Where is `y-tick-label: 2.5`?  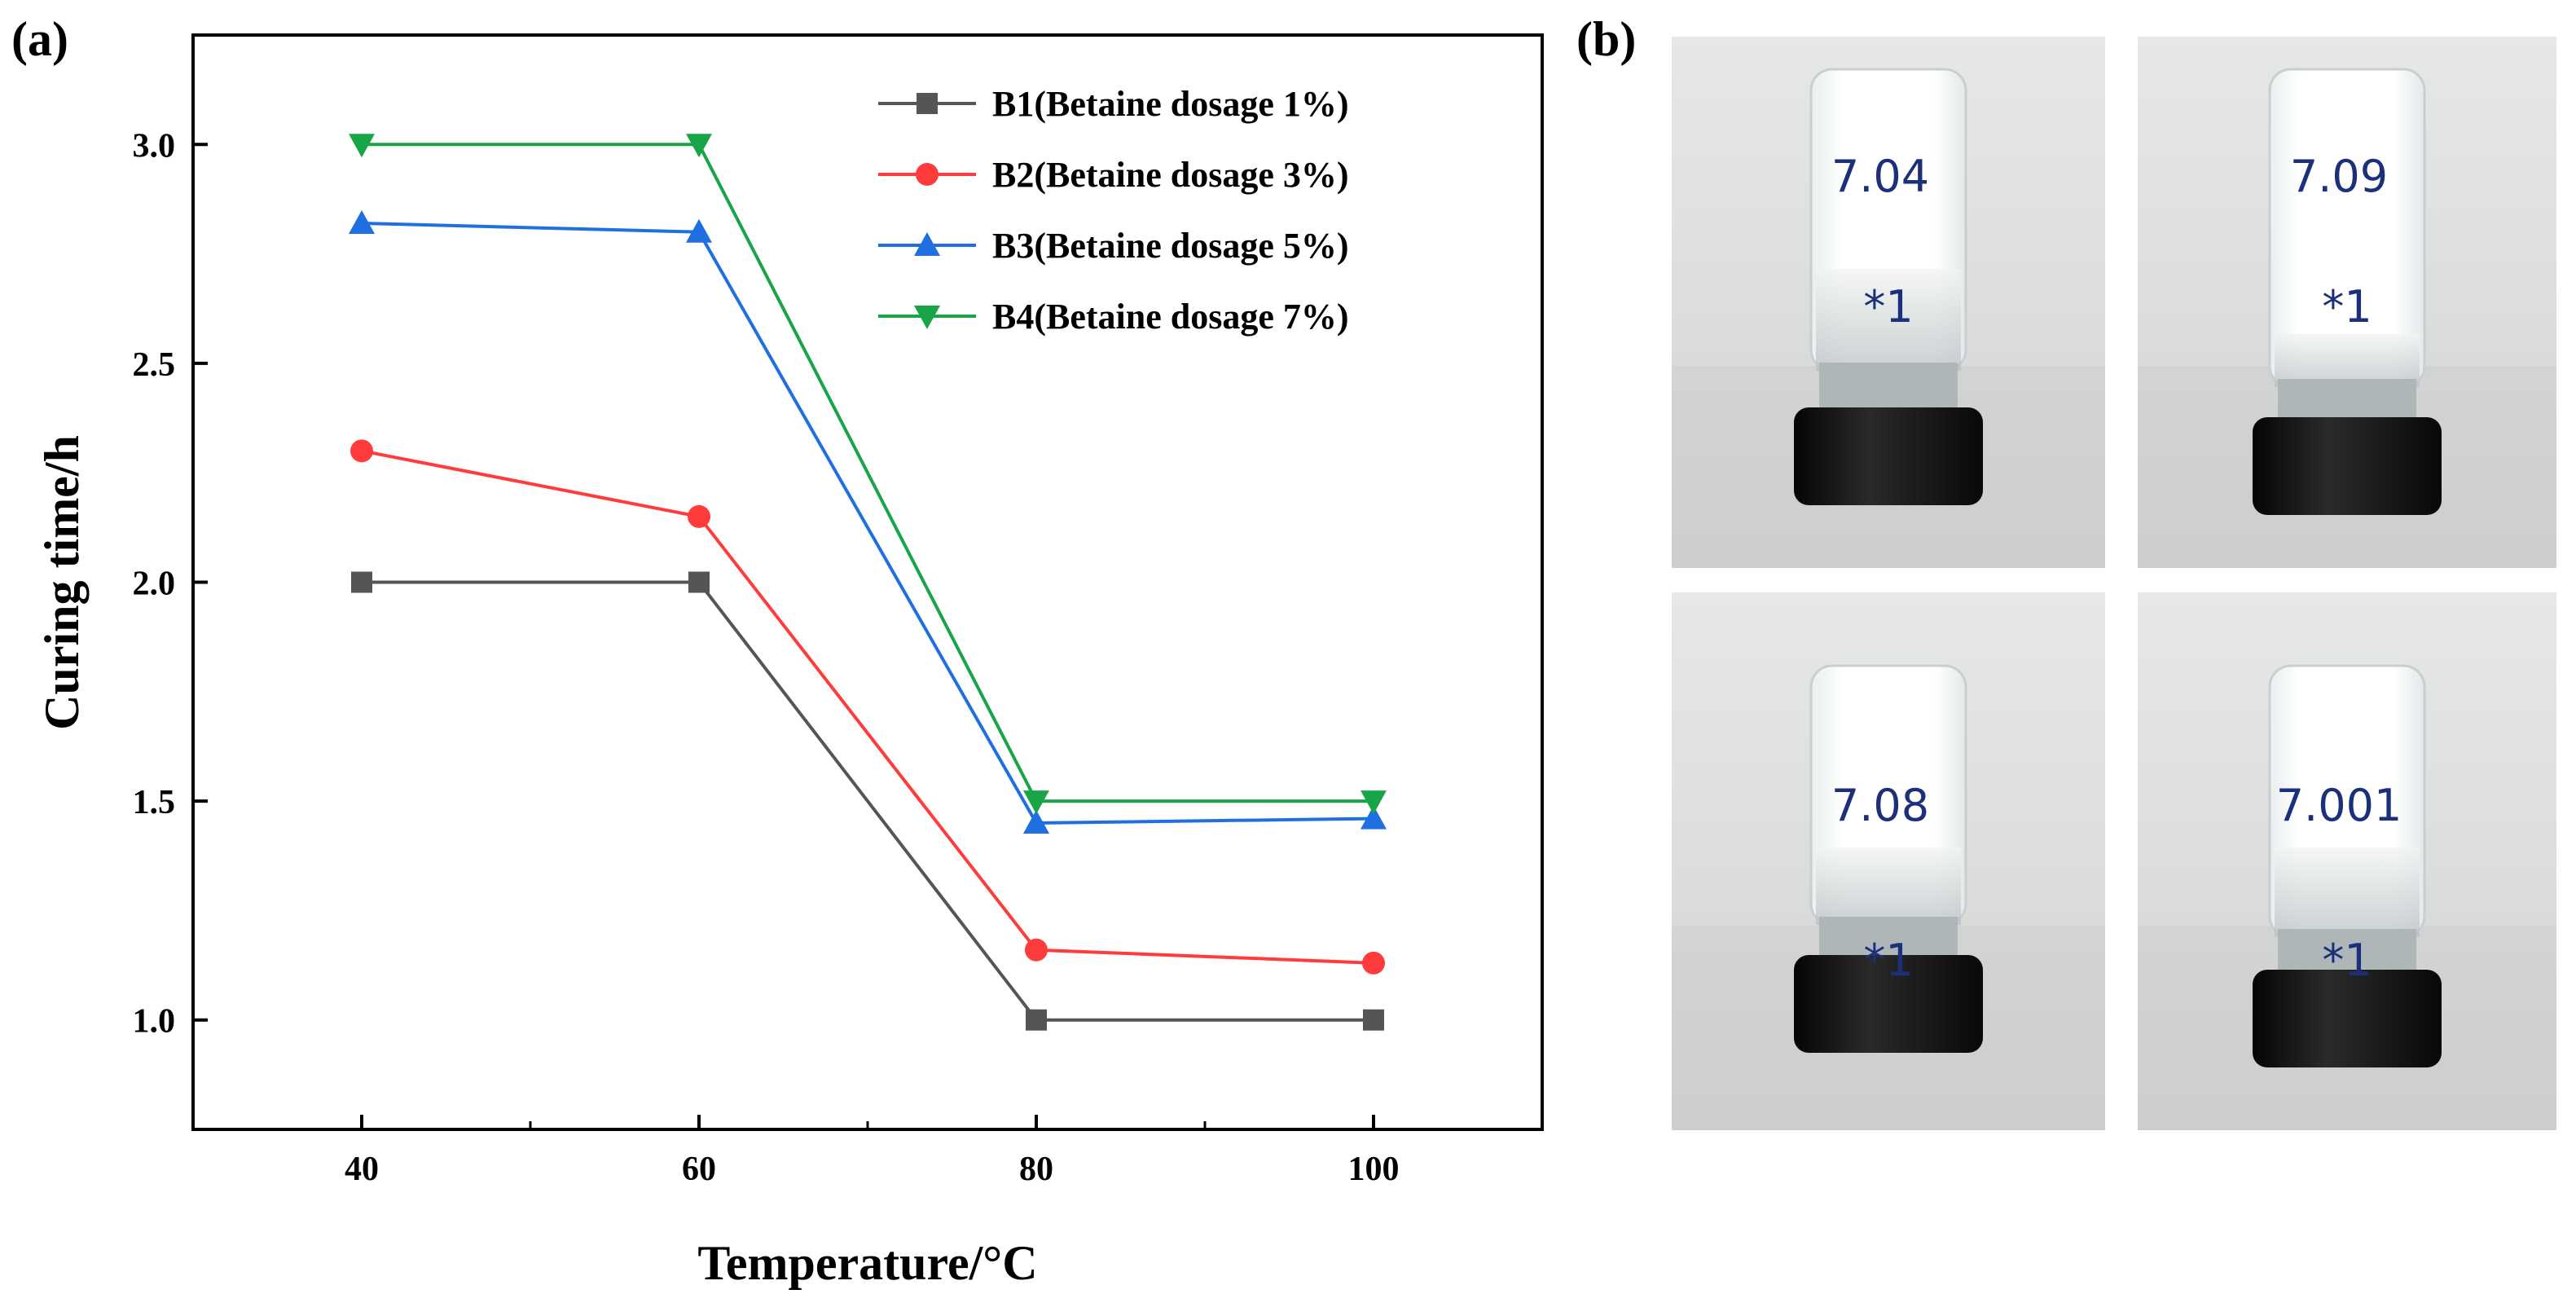
y-tick-label: 2.5 is located at coordinates (154, 365).